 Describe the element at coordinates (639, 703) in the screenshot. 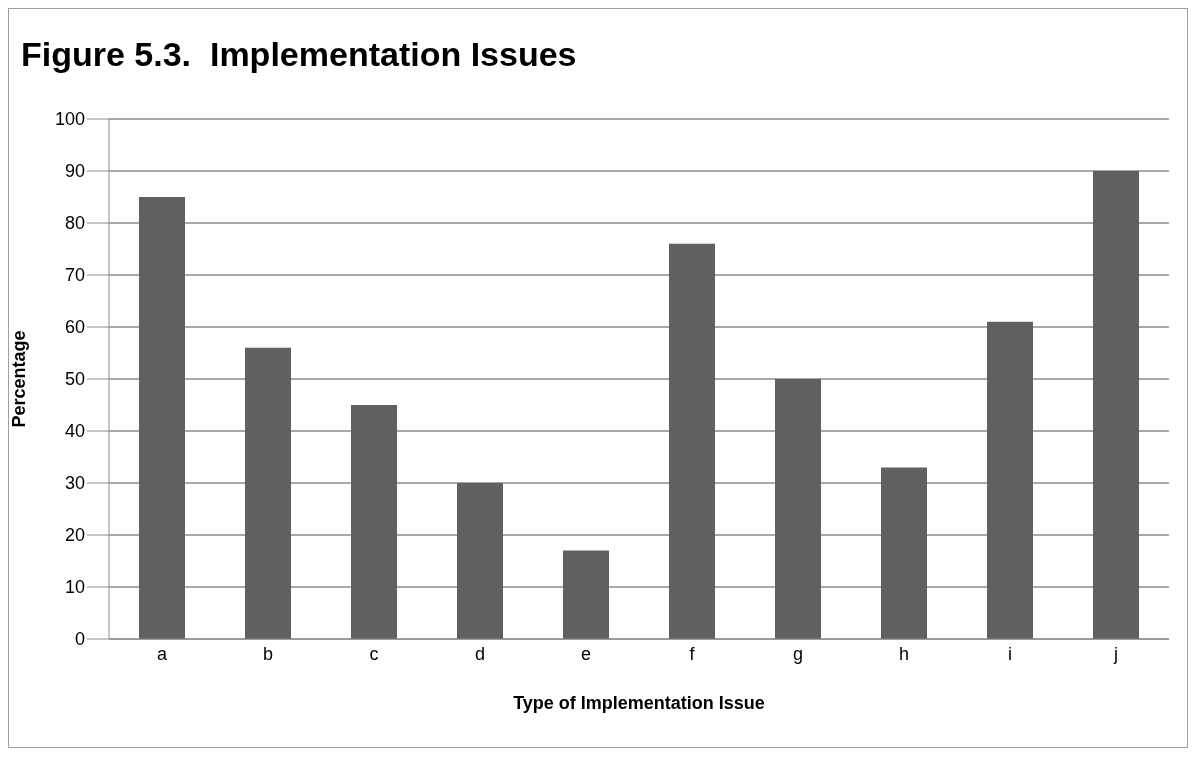

I see `x-axis-title: Type of Implementation Issue` at that location.